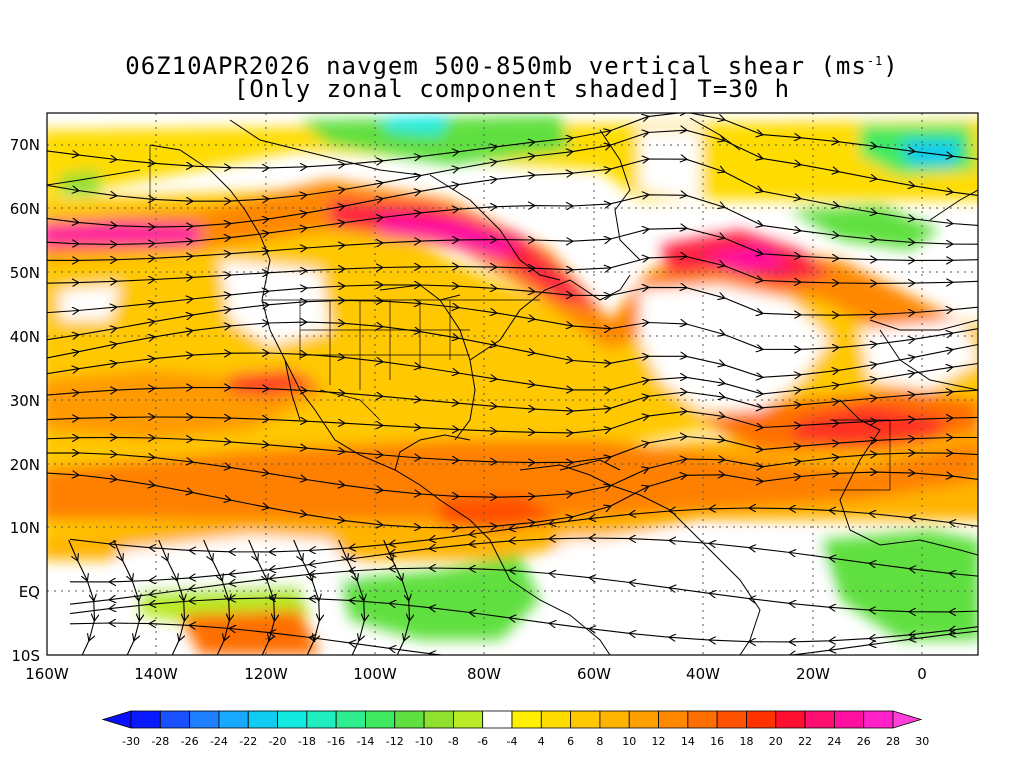 The height and width of the screenshot is (768, 1024). Describe the element at coordinates (307, 741) in the screenshot. I see `colorbar-label: -18` at that location.